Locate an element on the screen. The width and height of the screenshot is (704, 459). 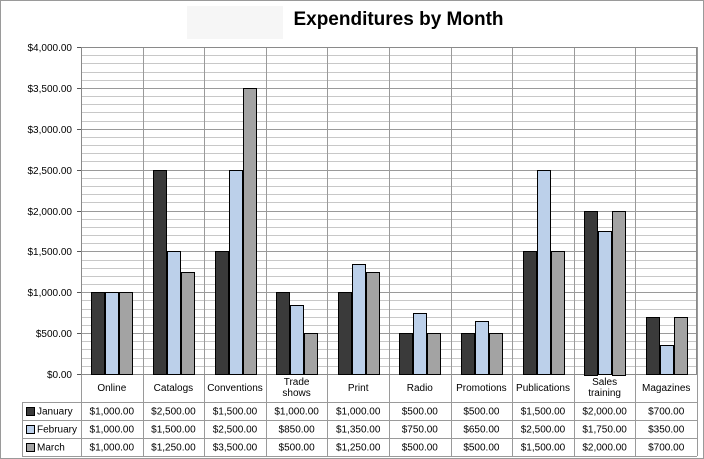
table-cell: $650.00 is located at coordinates (481, 430).